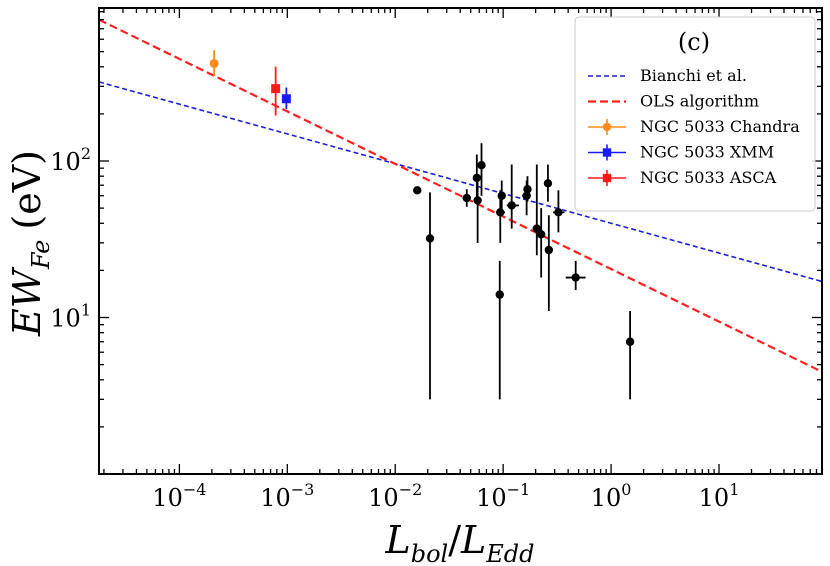 This screenshot has width=830, height=566. I want to click on y-tick-label: 10¹, so click(70, 317).